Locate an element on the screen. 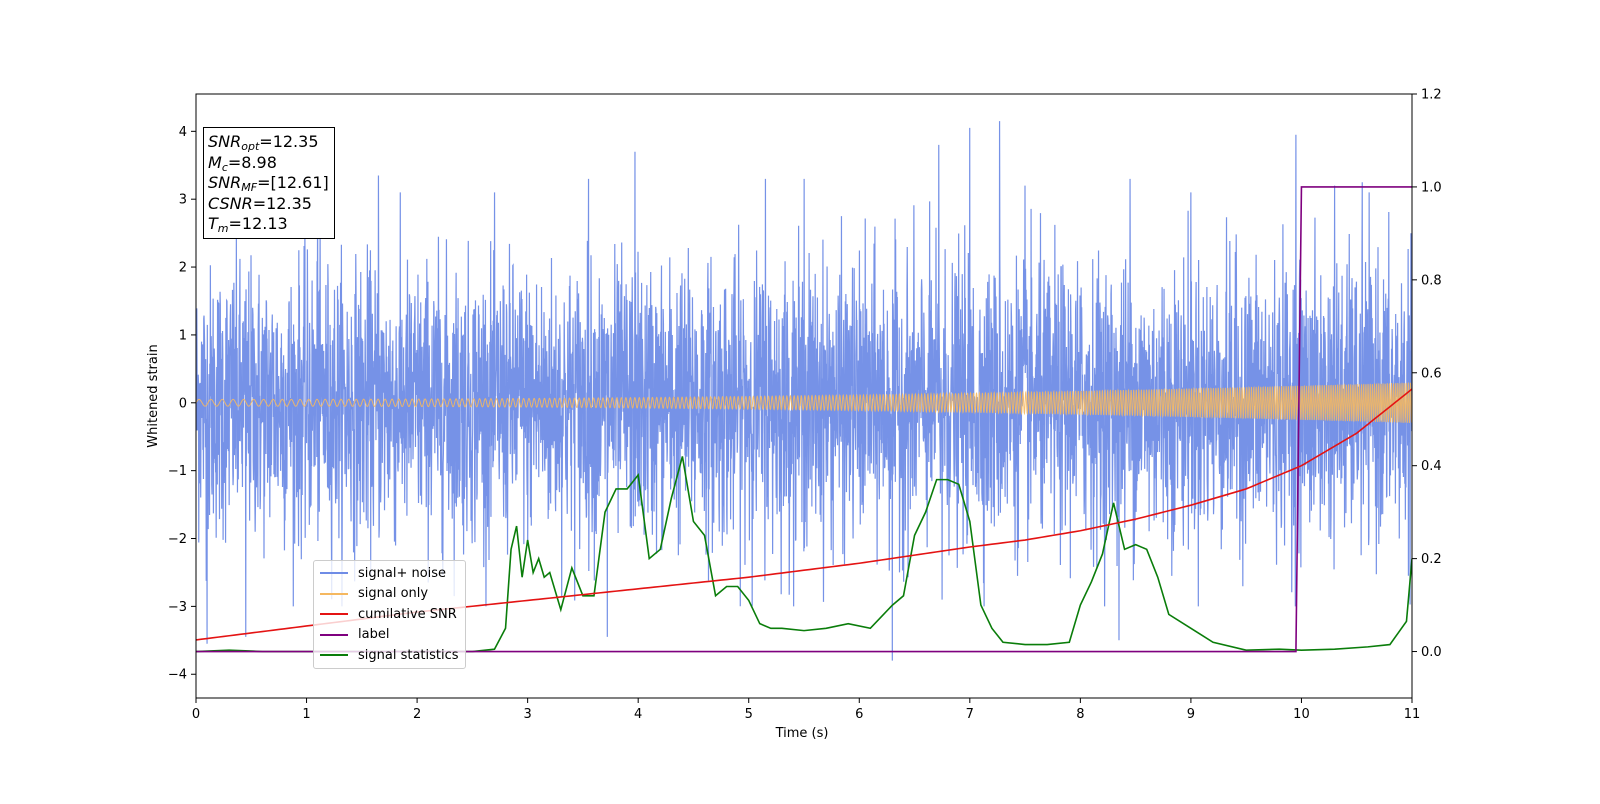  x-tick-label: 2 is located at coordinates (417, 714).